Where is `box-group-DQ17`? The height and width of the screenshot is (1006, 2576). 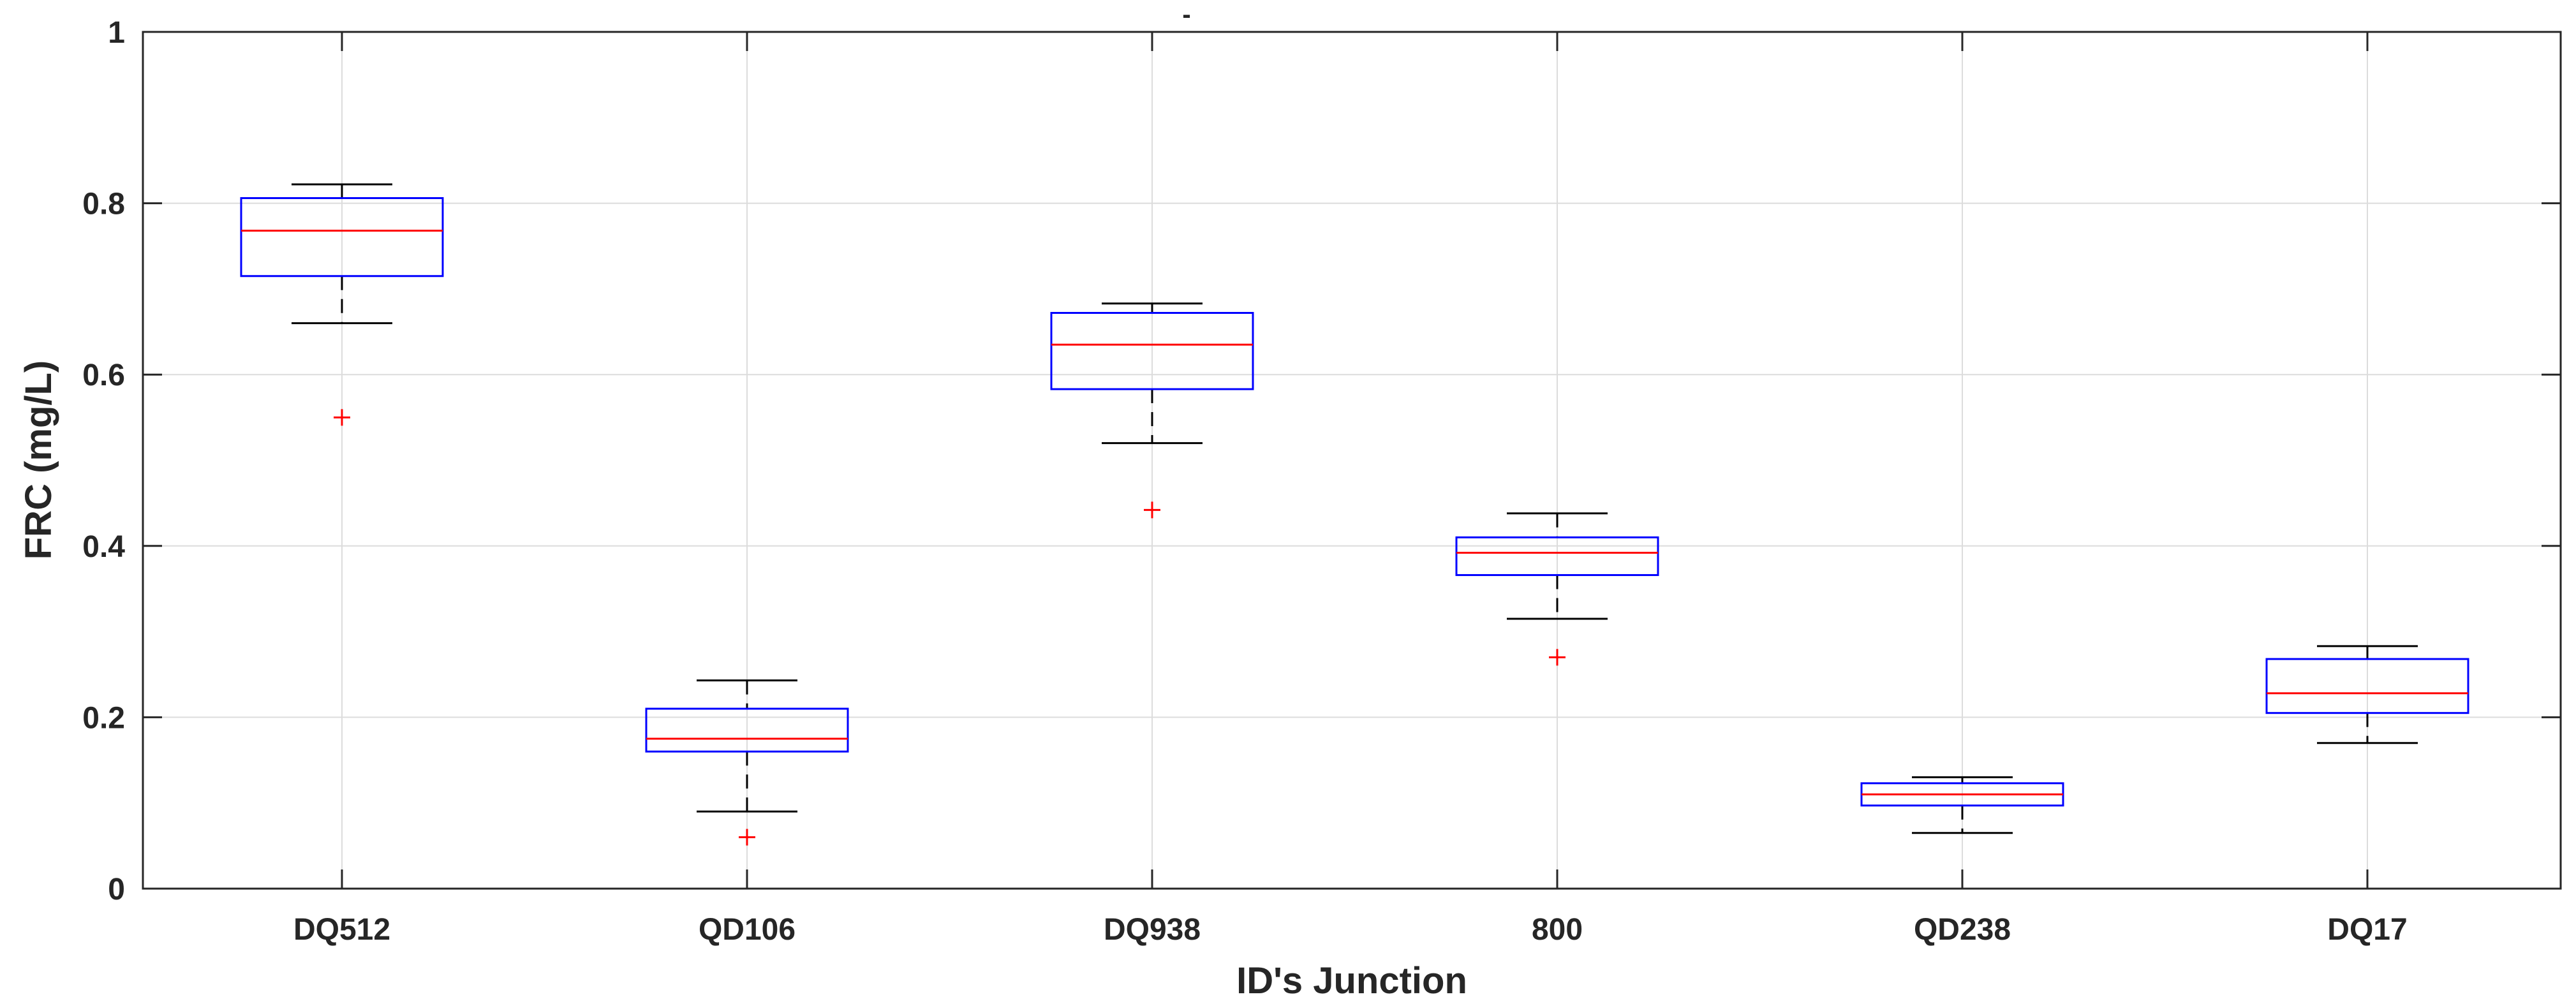
box-group-DQ17 is located at coordinates (2367, 695).